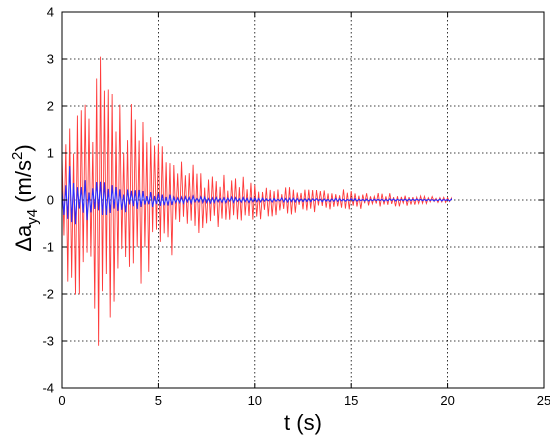 This screenshot has height=439, width=550. I want to click on y-tick-label: -4, so click(48, 388).